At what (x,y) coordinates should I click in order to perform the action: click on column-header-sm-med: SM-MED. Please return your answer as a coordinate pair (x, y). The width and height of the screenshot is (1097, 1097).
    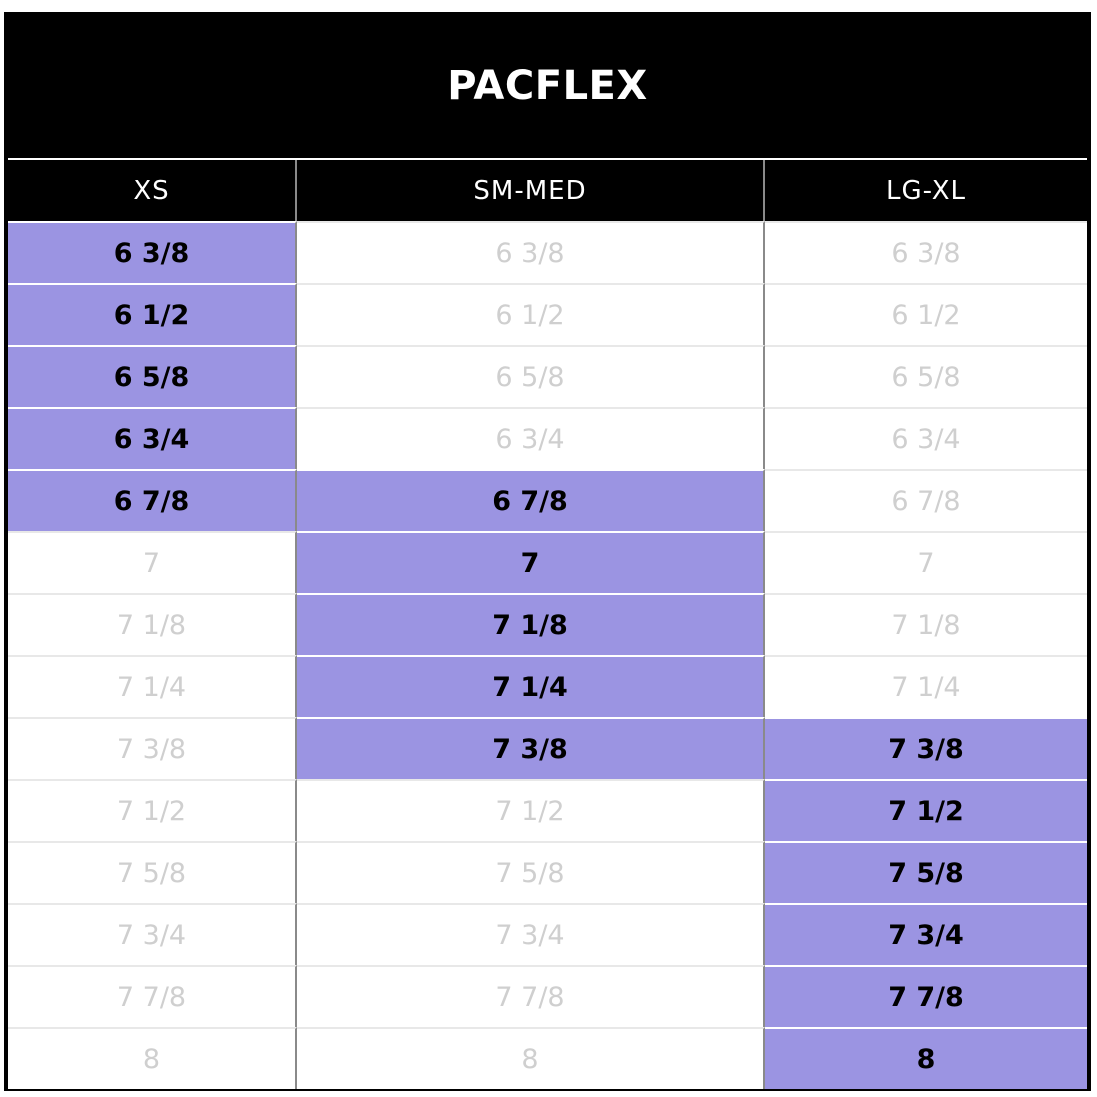
    Looking at the image, I should click on (531, 190).